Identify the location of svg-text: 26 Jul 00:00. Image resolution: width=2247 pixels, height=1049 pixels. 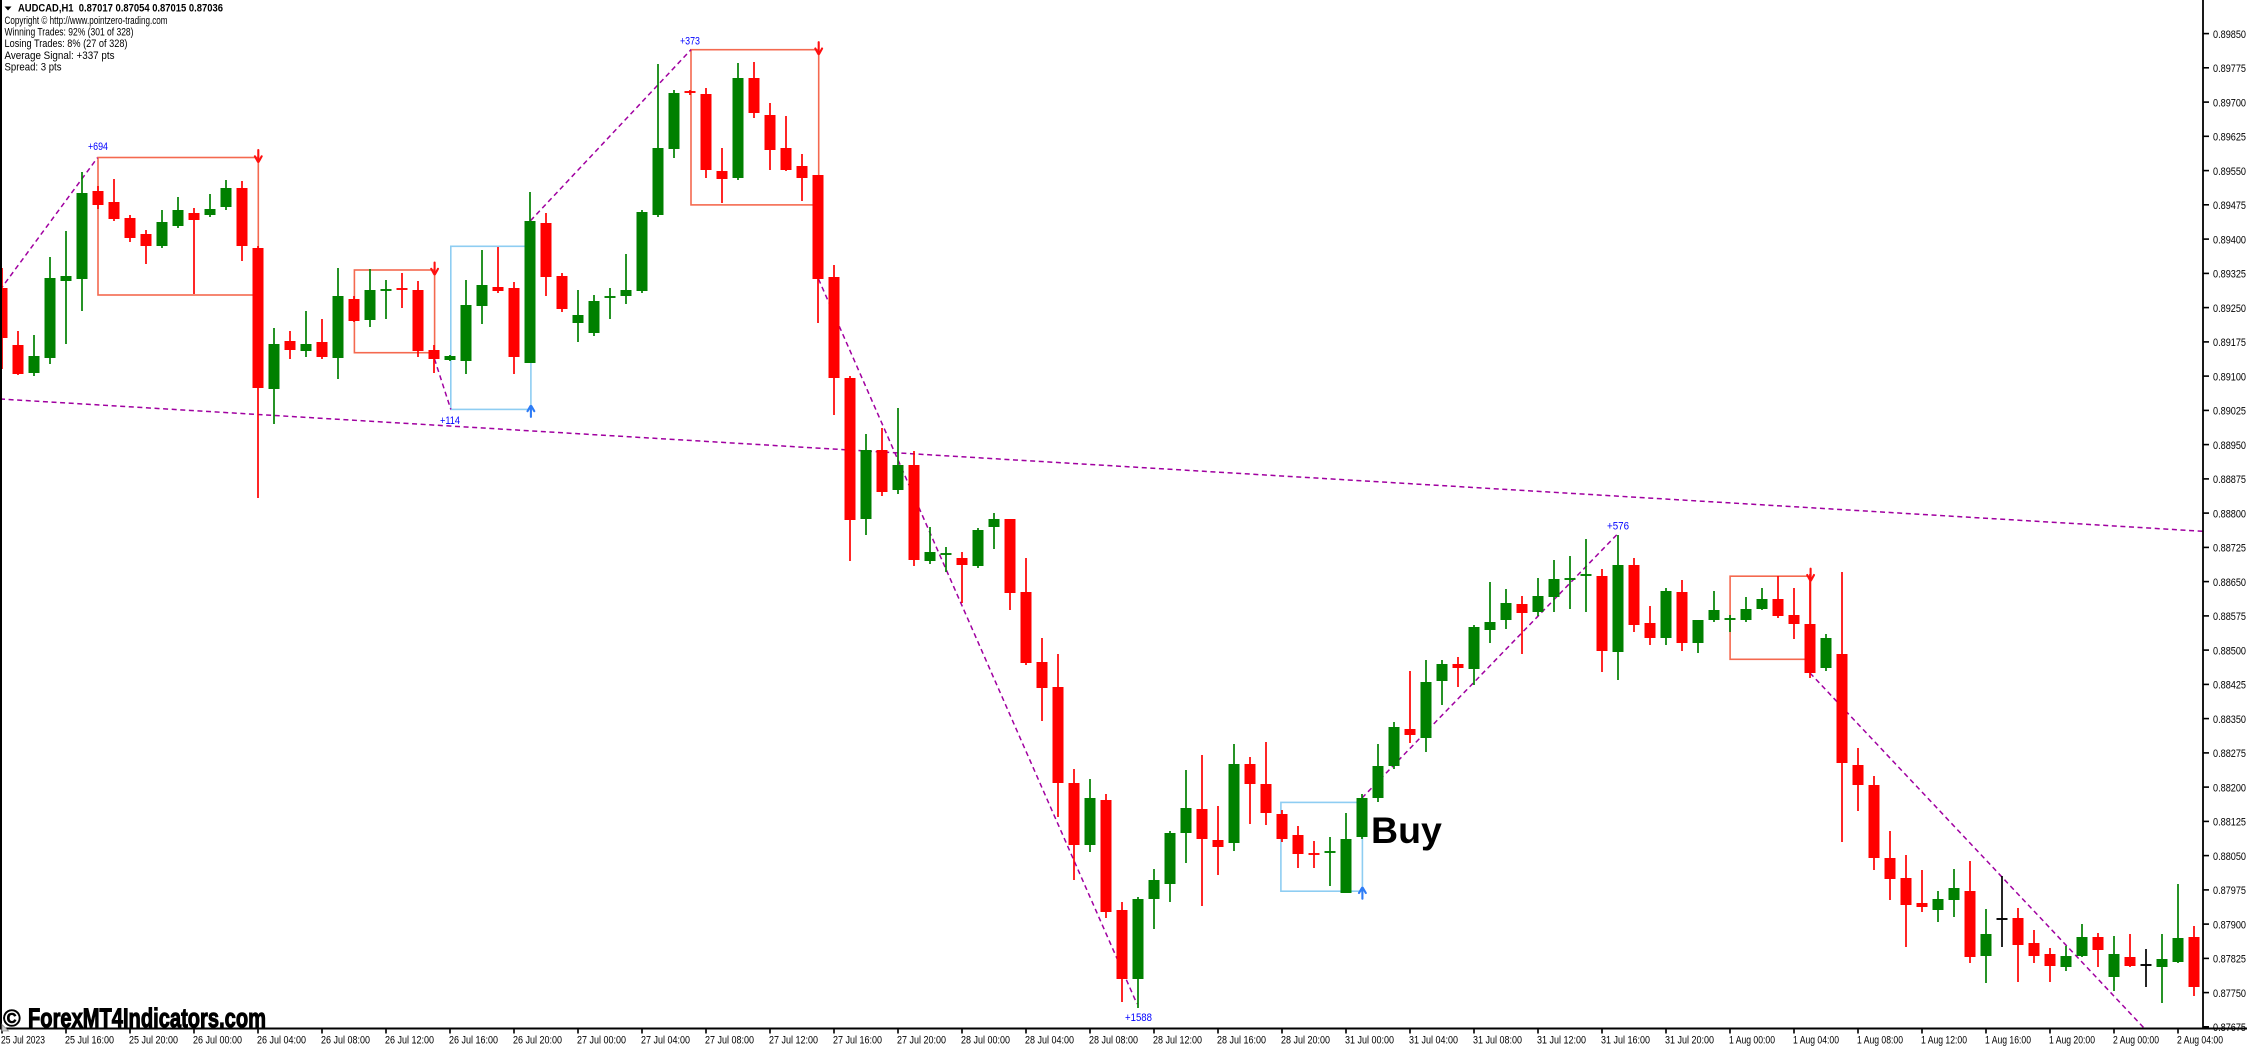
(217, 1041).